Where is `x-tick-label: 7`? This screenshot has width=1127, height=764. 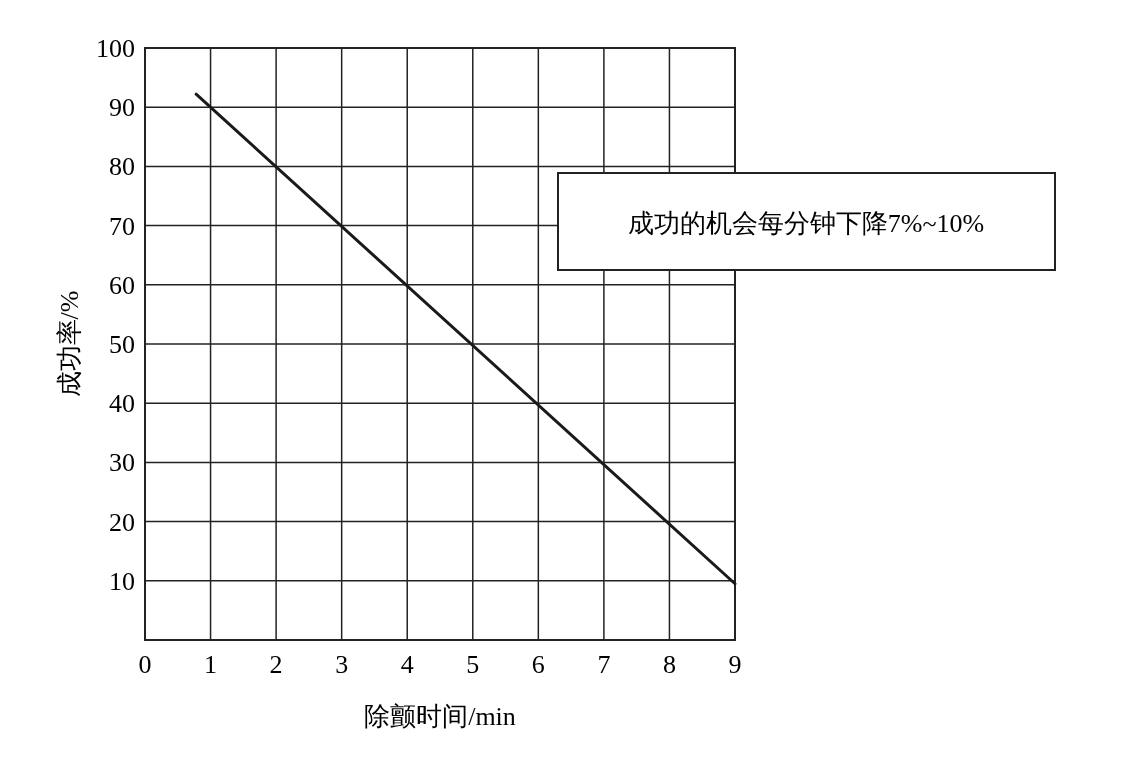 x-tick-label: 7 is located at coordinates (604, 664).